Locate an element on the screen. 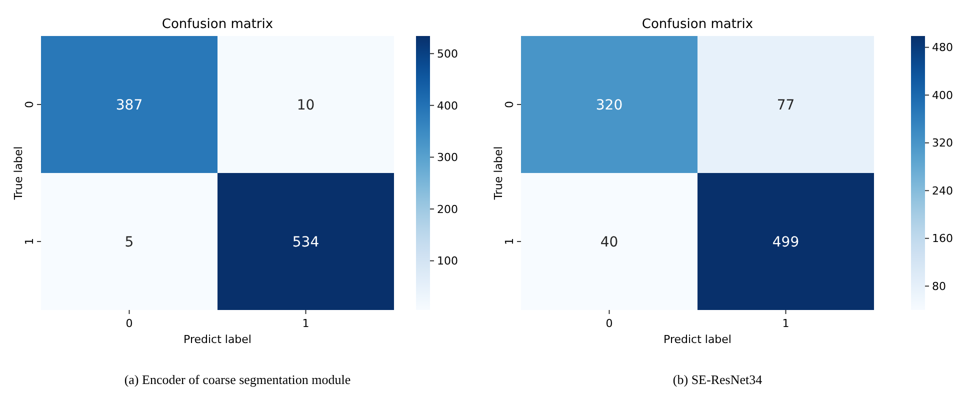  text: (b) SE-ResNet34 is located at coordinates (717, 379).